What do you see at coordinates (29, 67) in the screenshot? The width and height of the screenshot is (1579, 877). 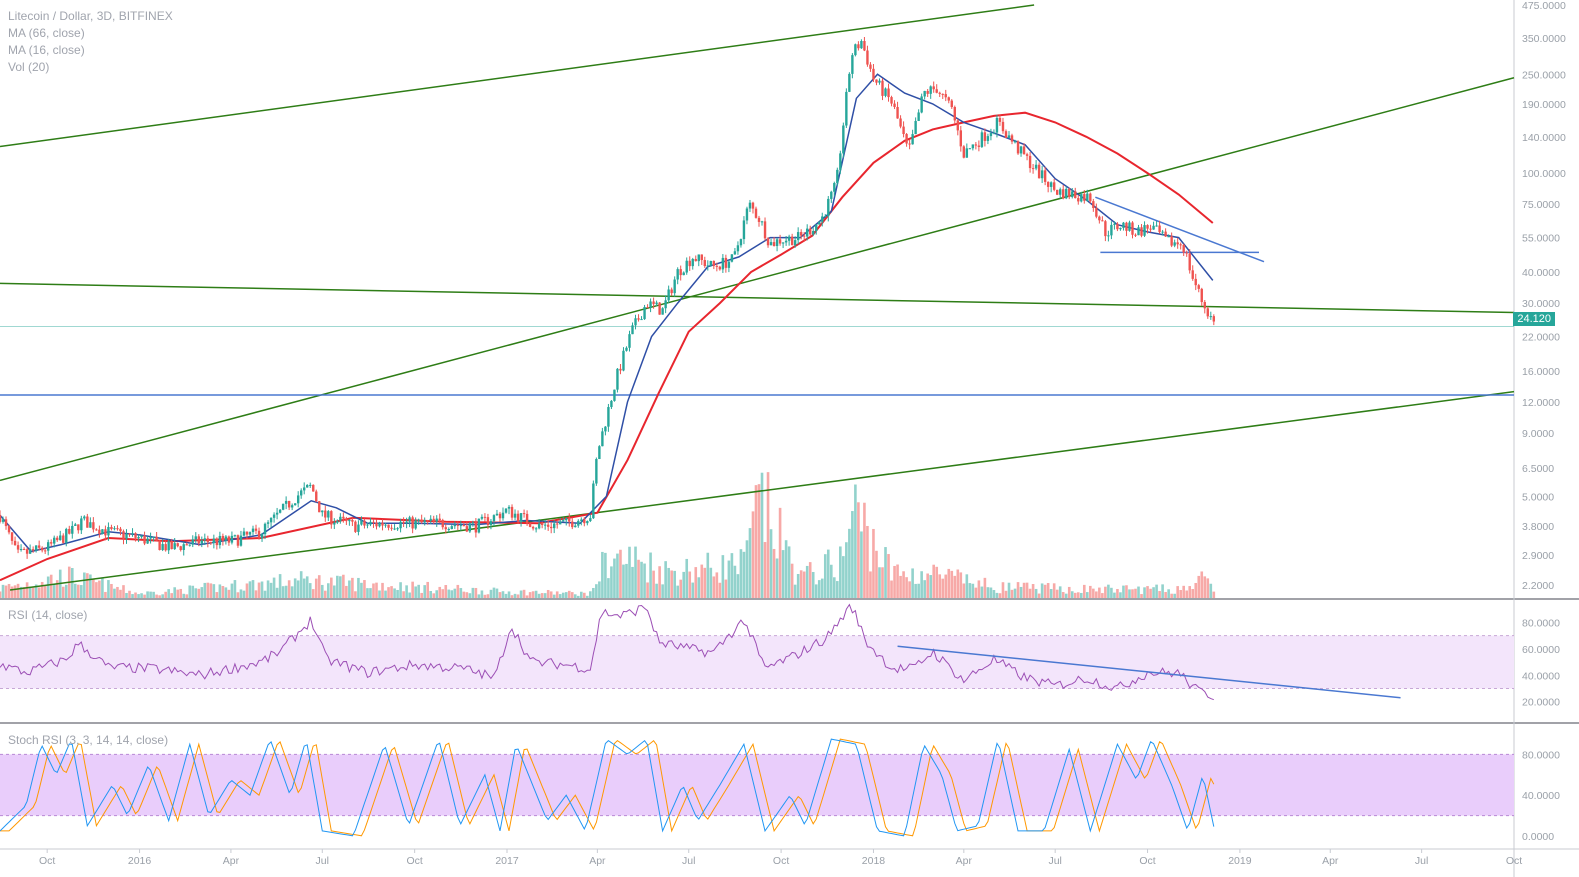 I see `legend-volume: Vol (20)` at bounding box center [29, 67].